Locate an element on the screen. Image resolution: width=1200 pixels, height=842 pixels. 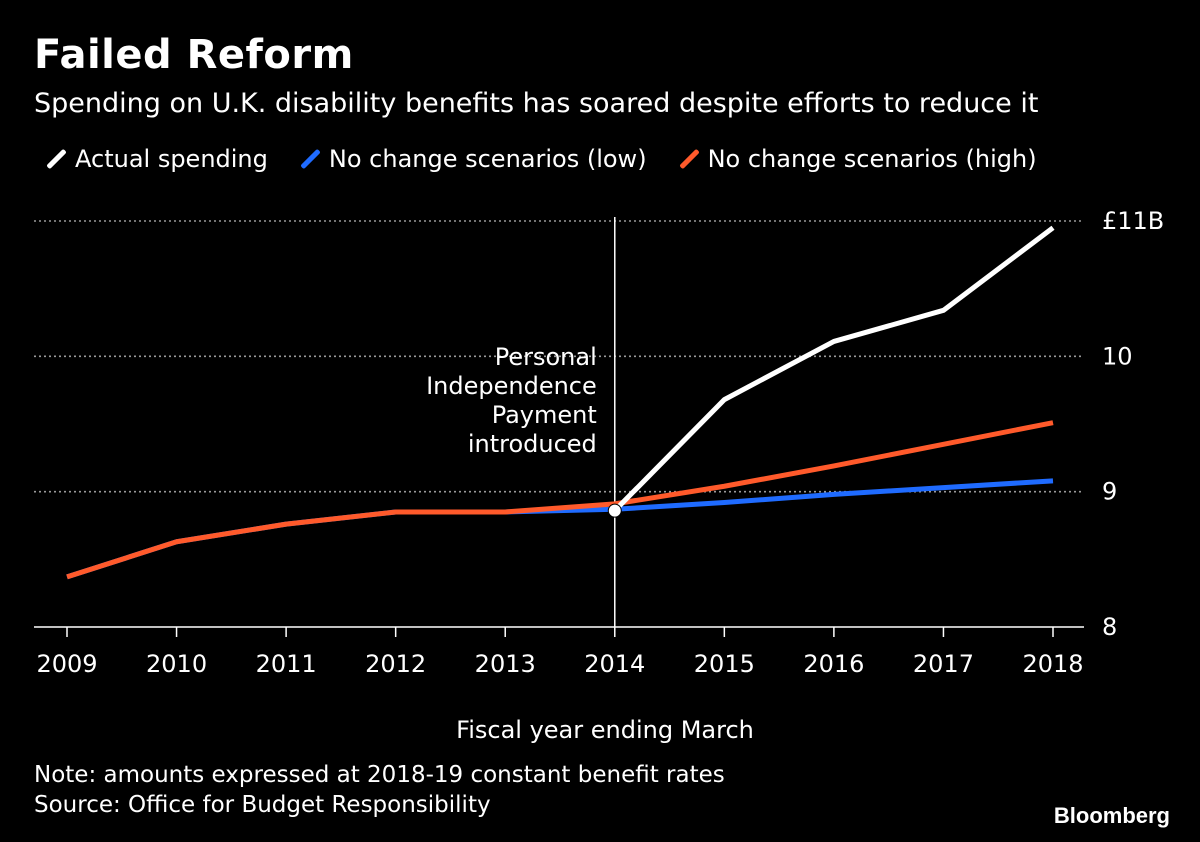
series-line-low is located at coordinates (560, 529).